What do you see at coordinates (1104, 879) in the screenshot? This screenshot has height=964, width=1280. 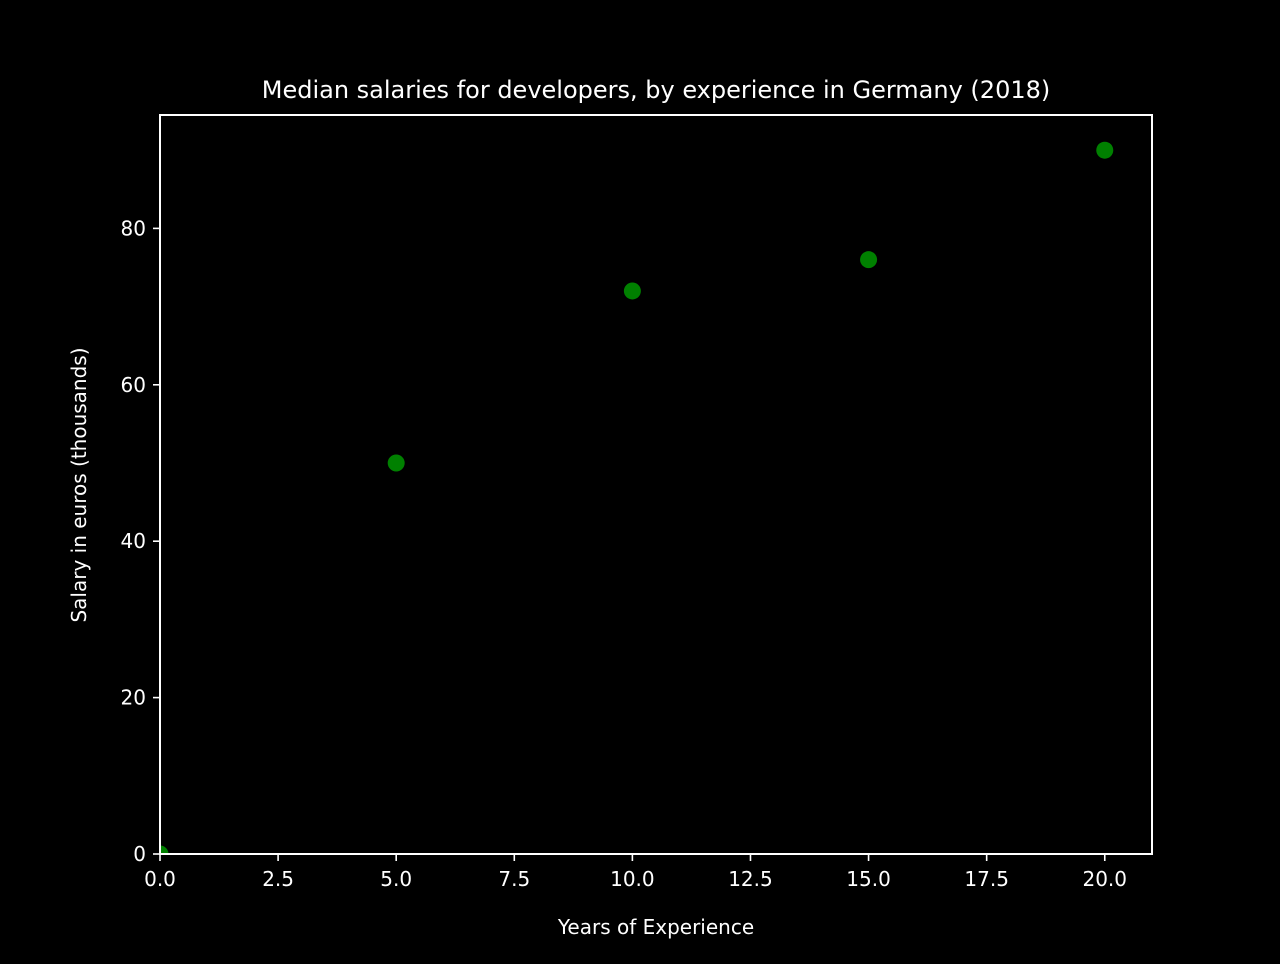 I see `x-tick-label: 20.0` at bounding box center [1104, 879].